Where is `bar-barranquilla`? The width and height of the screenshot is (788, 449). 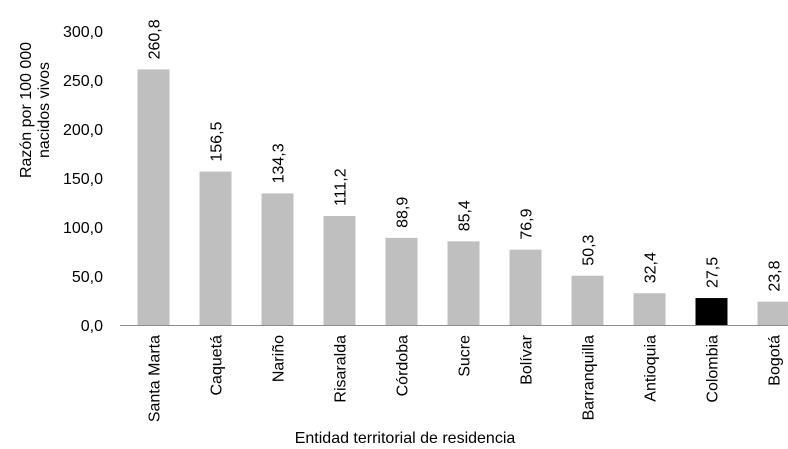 bar-barranquilla is located at coordinates (587, 300).